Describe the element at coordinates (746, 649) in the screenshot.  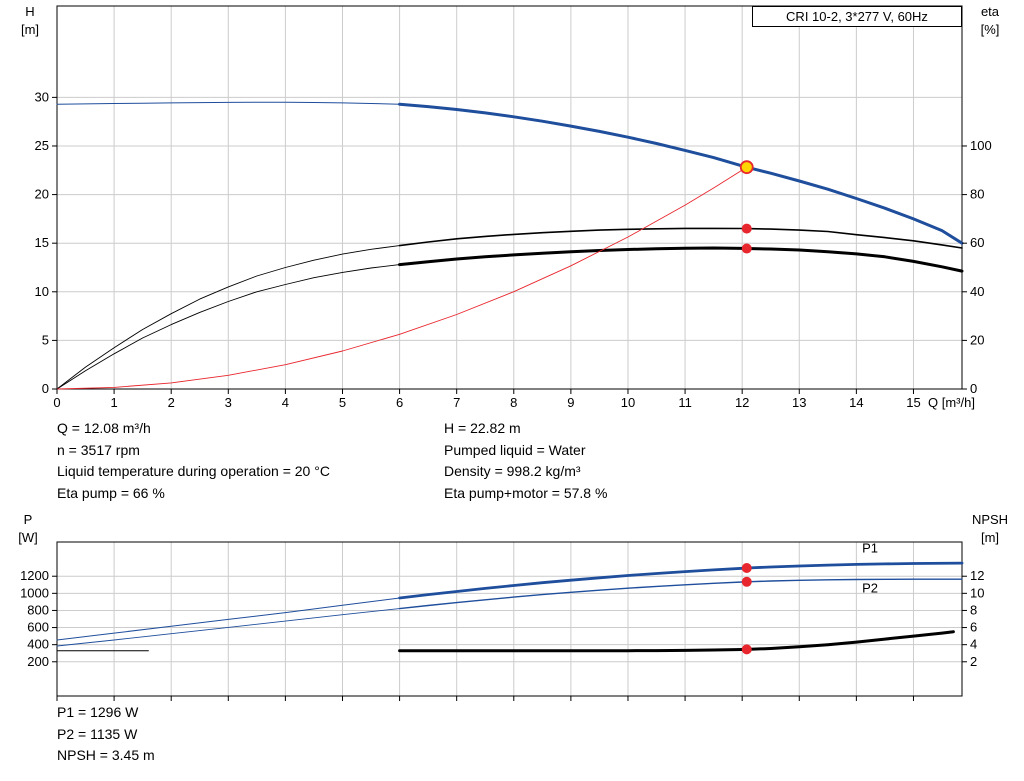
I see `npsh-duty-point` at that location.